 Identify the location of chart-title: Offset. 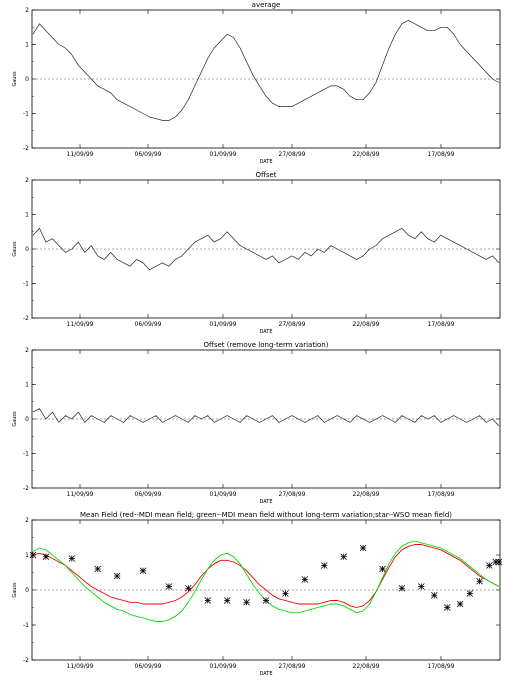
(265, 175).